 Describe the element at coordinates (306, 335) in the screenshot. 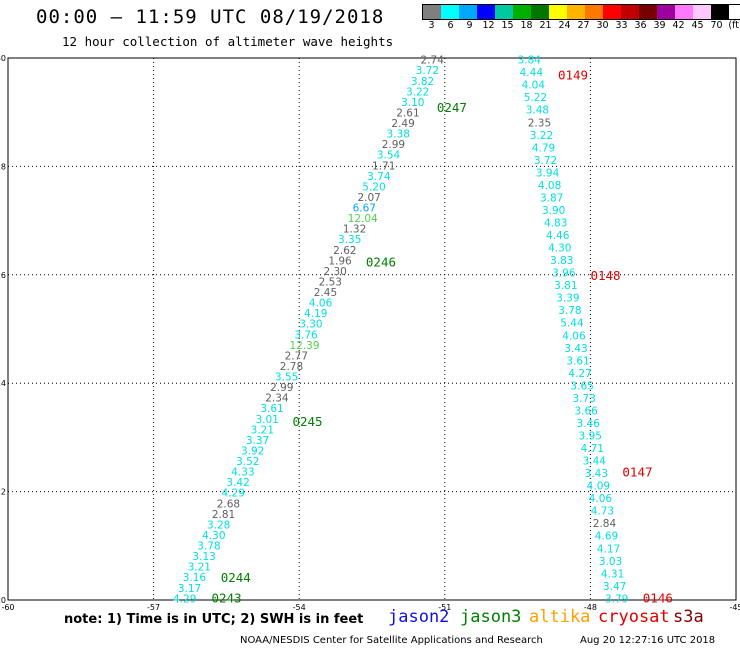

I see `swh-value-label: 3.76` at that location.